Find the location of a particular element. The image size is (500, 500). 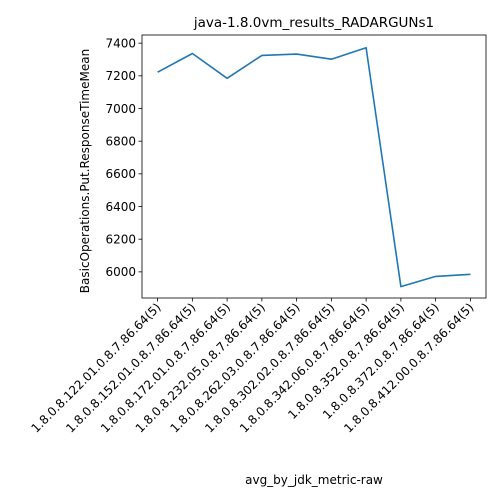

y-tick-label: 7400 is located at coordinates (120, 43).